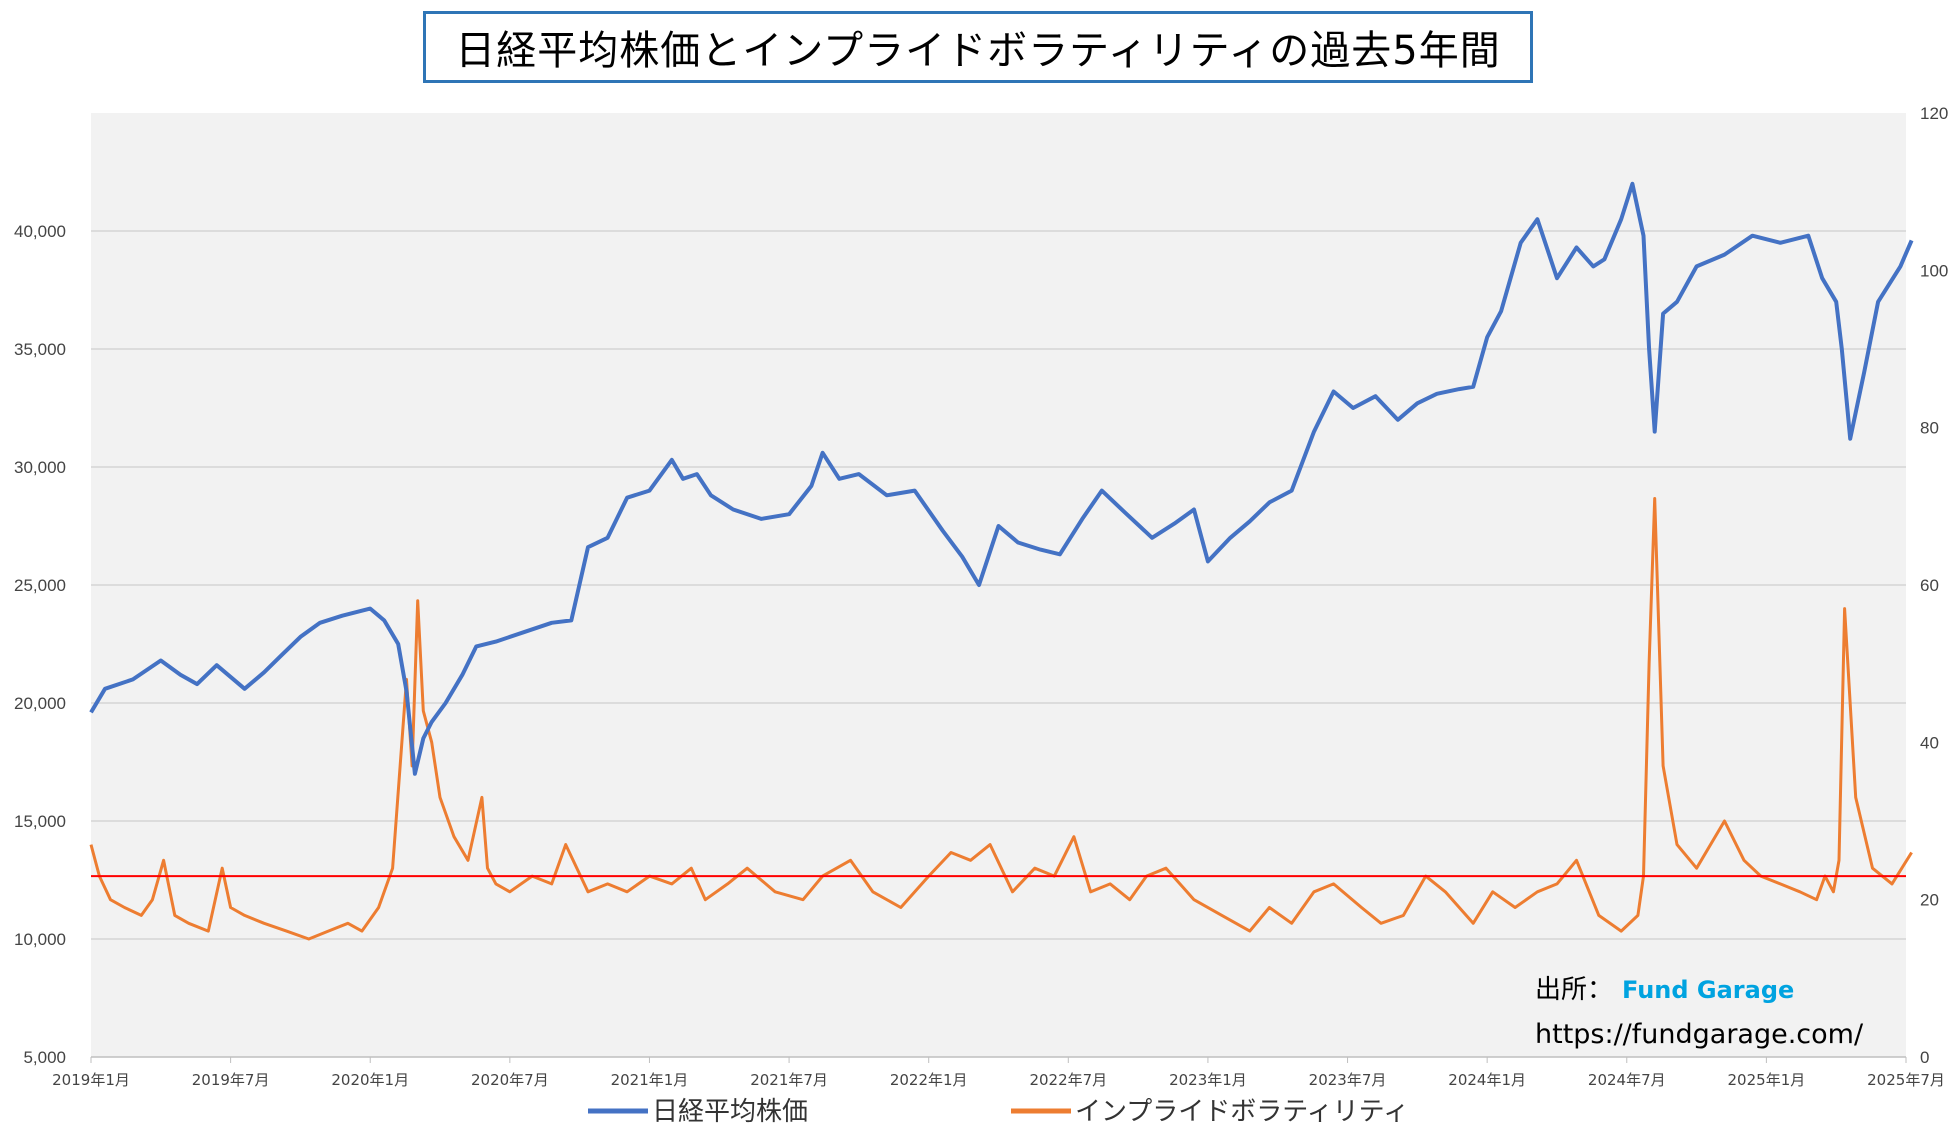 The width and height of the screenshot is (1958, 1129). What do you see at coordinates (978, 51) in the screenshot?
I see `chart-title: 日経平均株価とインプライドボラティリティの過去5年間` at bounding box center [978, 51].